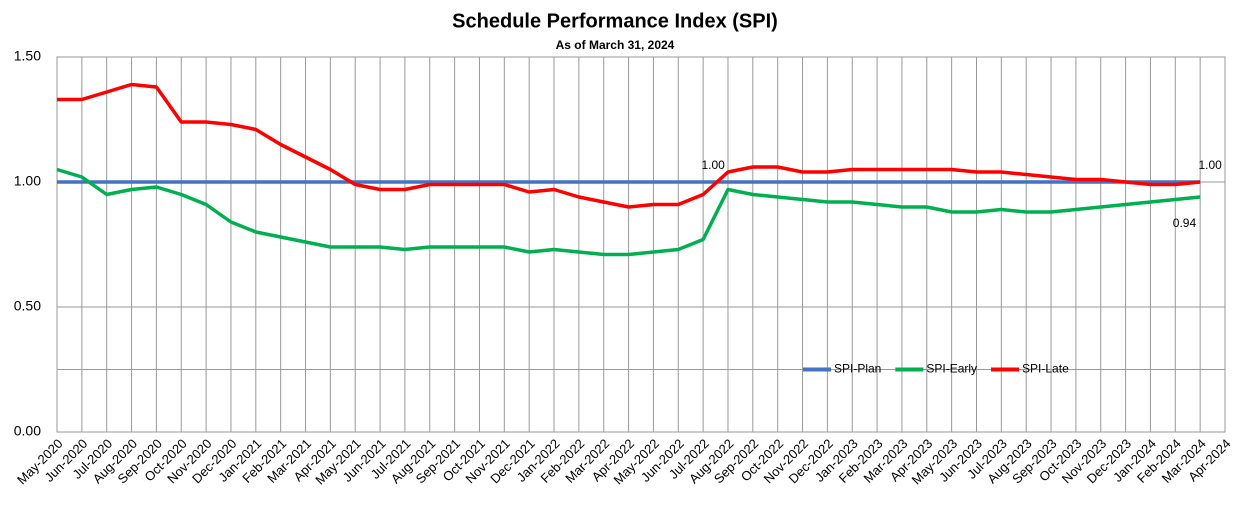 This screenshot has width=1238, height=513. What do you see at coordinates (27, 56) in the screenshot?
I see `y-tick-label: 1.50` at bounding box center [27, 56].